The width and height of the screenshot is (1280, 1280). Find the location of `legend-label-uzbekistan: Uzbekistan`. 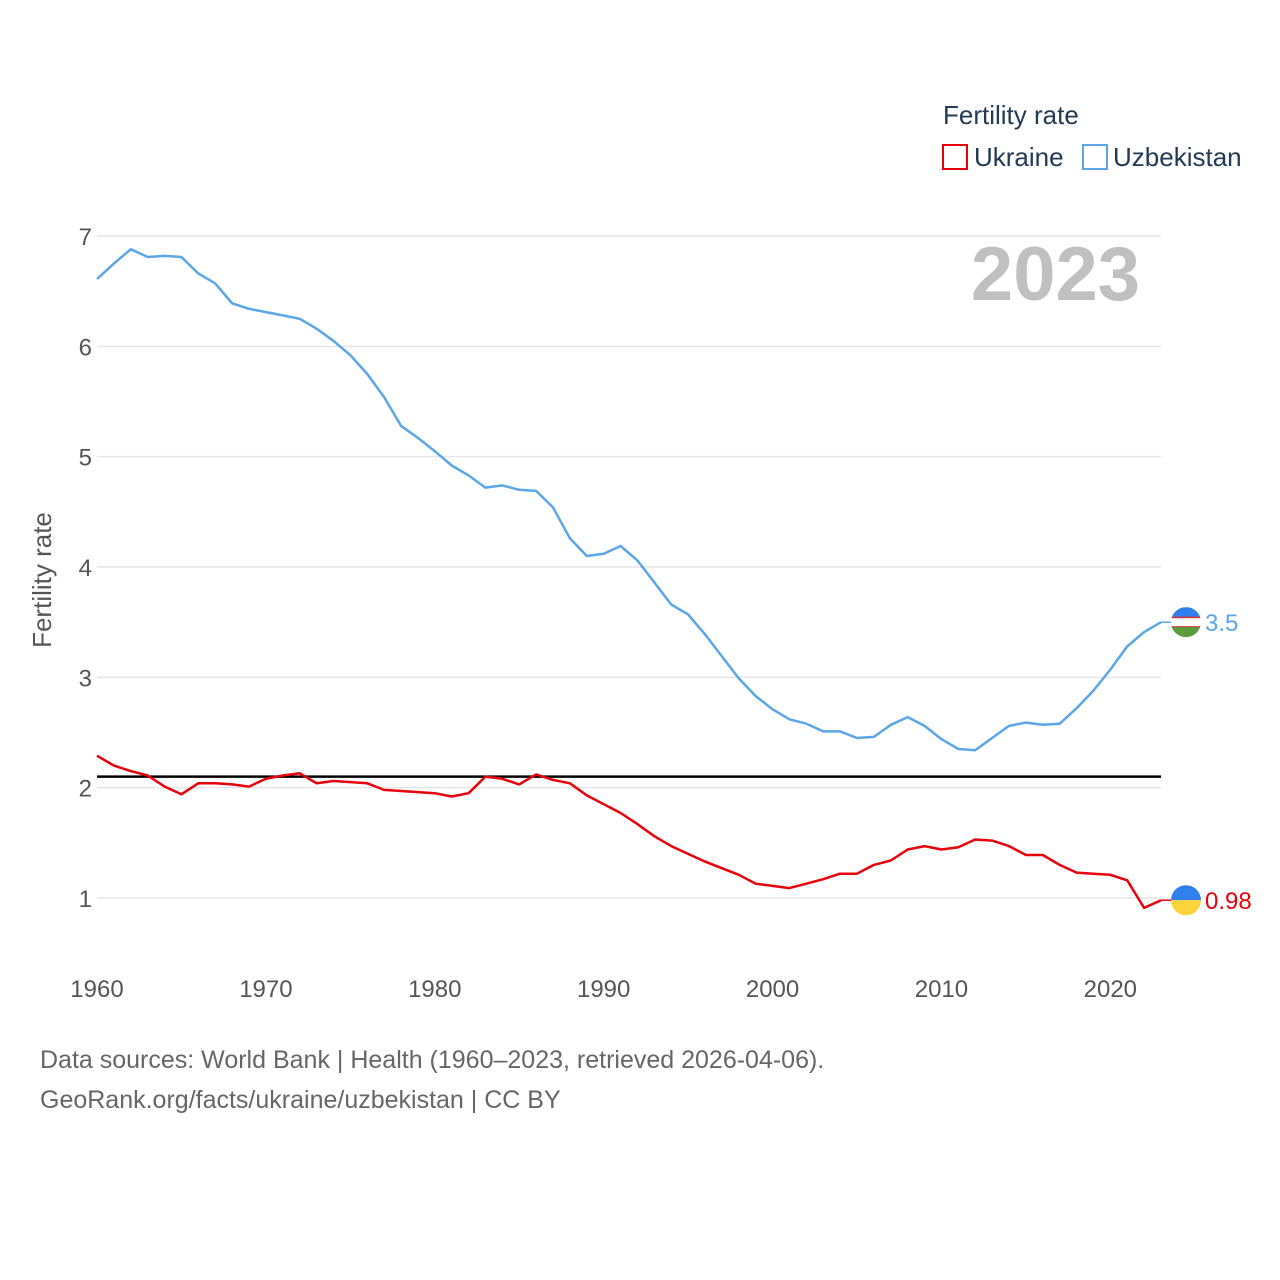

legend-label-uzbekistan: Uzbekistan is located at coordinates (1177, 157).